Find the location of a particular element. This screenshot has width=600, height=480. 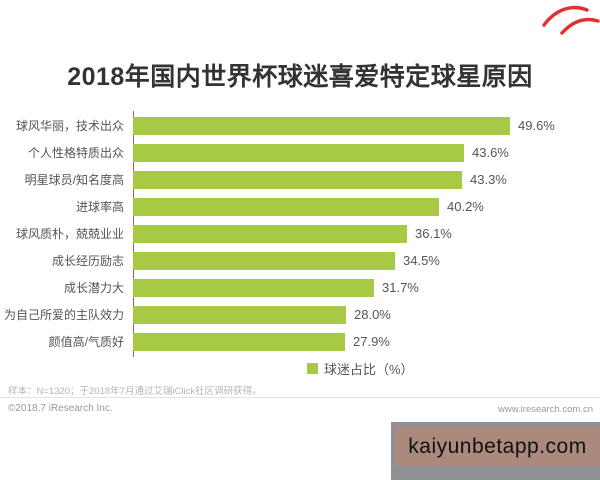

category-label: 球风质朴，兢兢业业 is located at coordinates (69, 234).